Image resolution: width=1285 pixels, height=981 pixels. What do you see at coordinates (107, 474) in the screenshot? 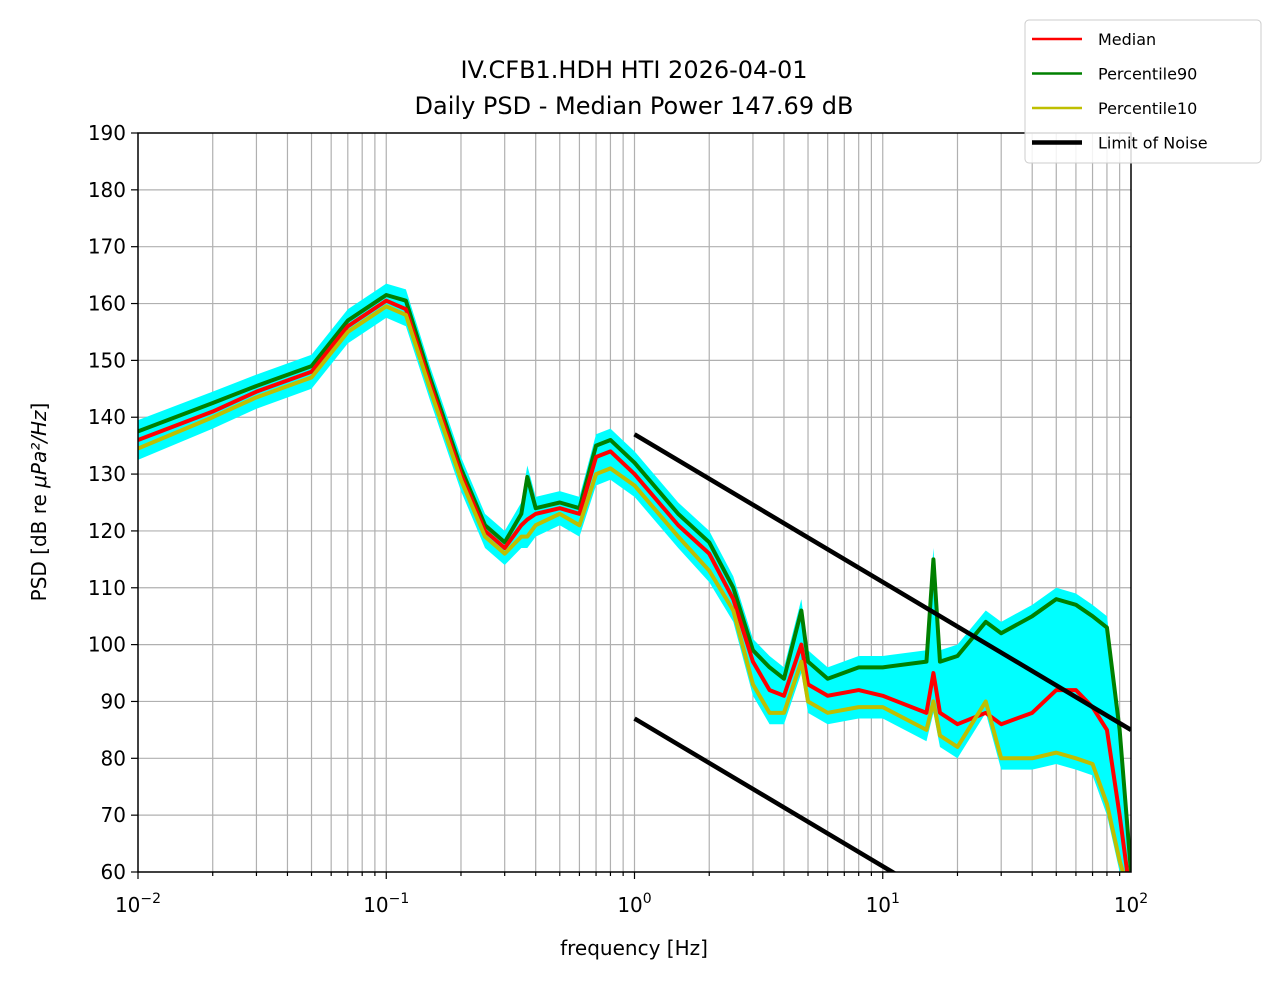
I see `y-tick-label: 130` at bounding box center [107, 474].